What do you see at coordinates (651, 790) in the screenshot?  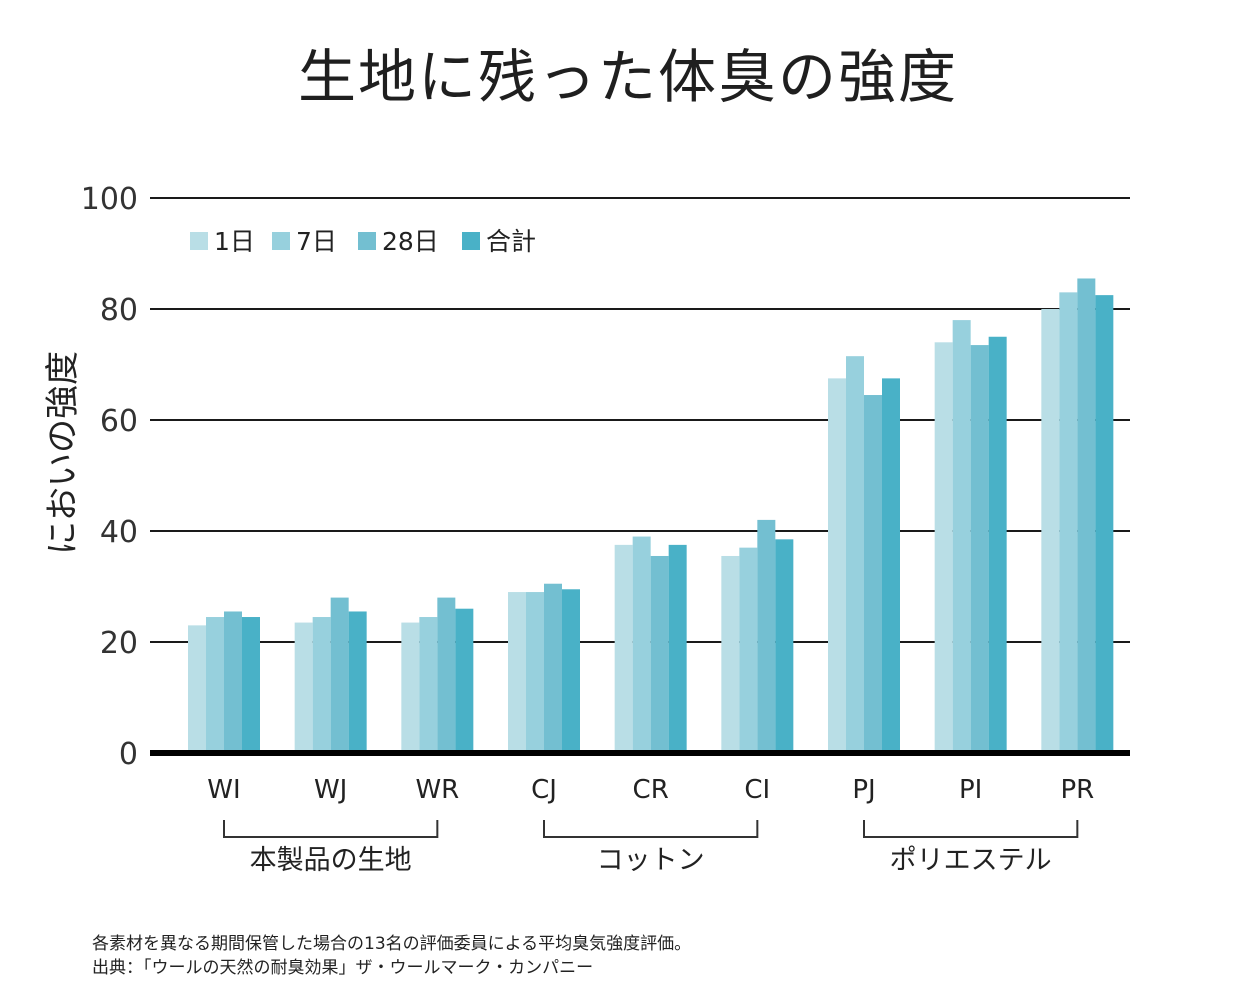 I see `x-tick-label: CR` at bounding box center [651, 790].